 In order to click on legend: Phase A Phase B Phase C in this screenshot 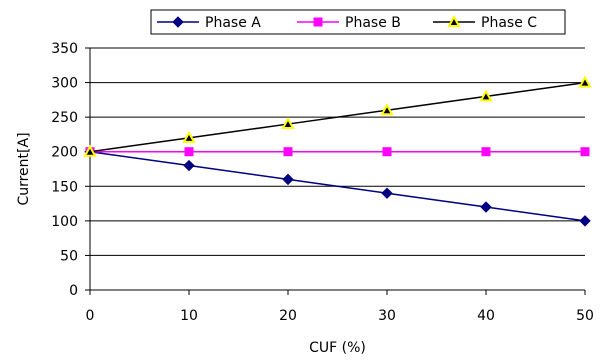, I will do `click(358, 22)`.